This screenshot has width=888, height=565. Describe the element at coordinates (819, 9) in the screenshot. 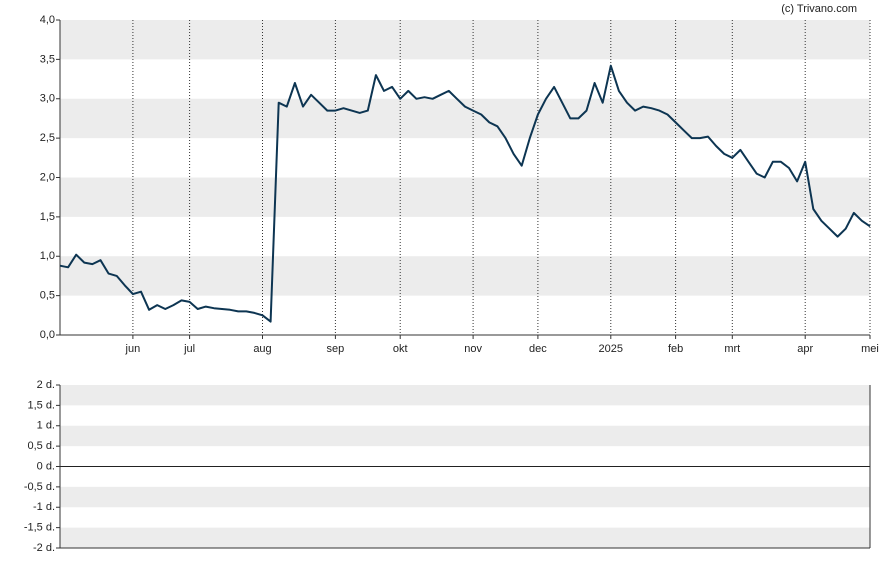

I see `credit: (c) Trivano.com` at that location.